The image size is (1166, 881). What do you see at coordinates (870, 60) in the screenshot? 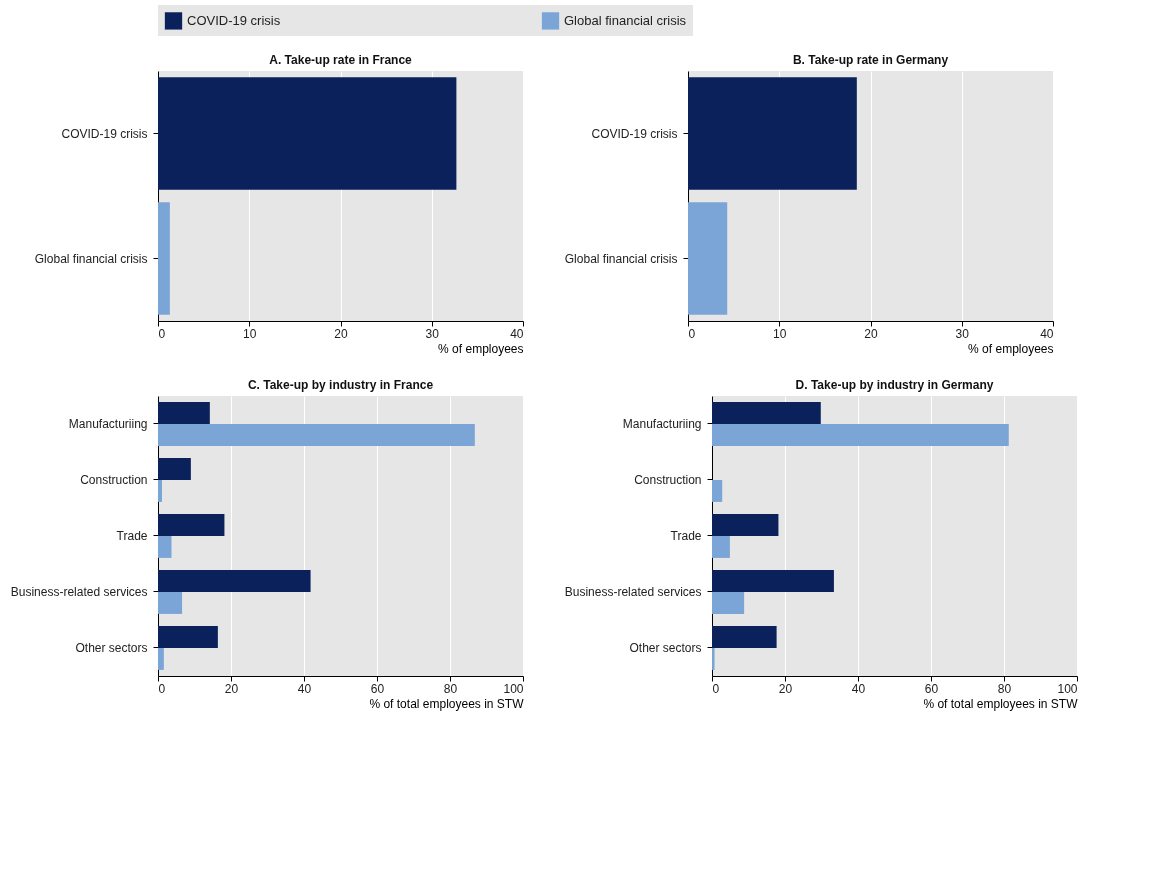
I see `chart-title: B. Take-up rate in Germany` at bounding box center [870, 60].